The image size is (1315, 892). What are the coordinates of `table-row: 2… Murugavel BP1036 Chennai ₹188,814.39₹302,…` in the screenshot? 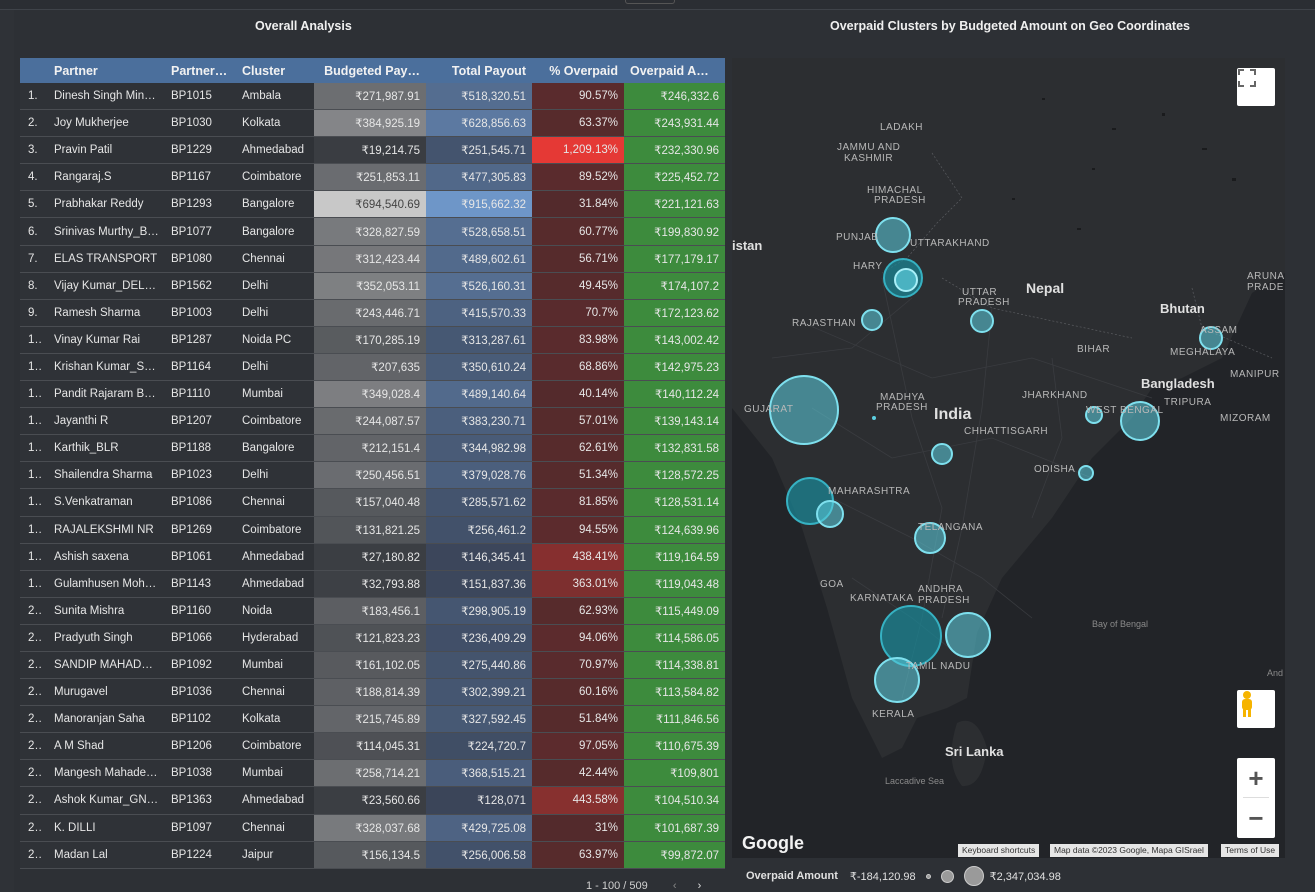 It's located at (372, 693).